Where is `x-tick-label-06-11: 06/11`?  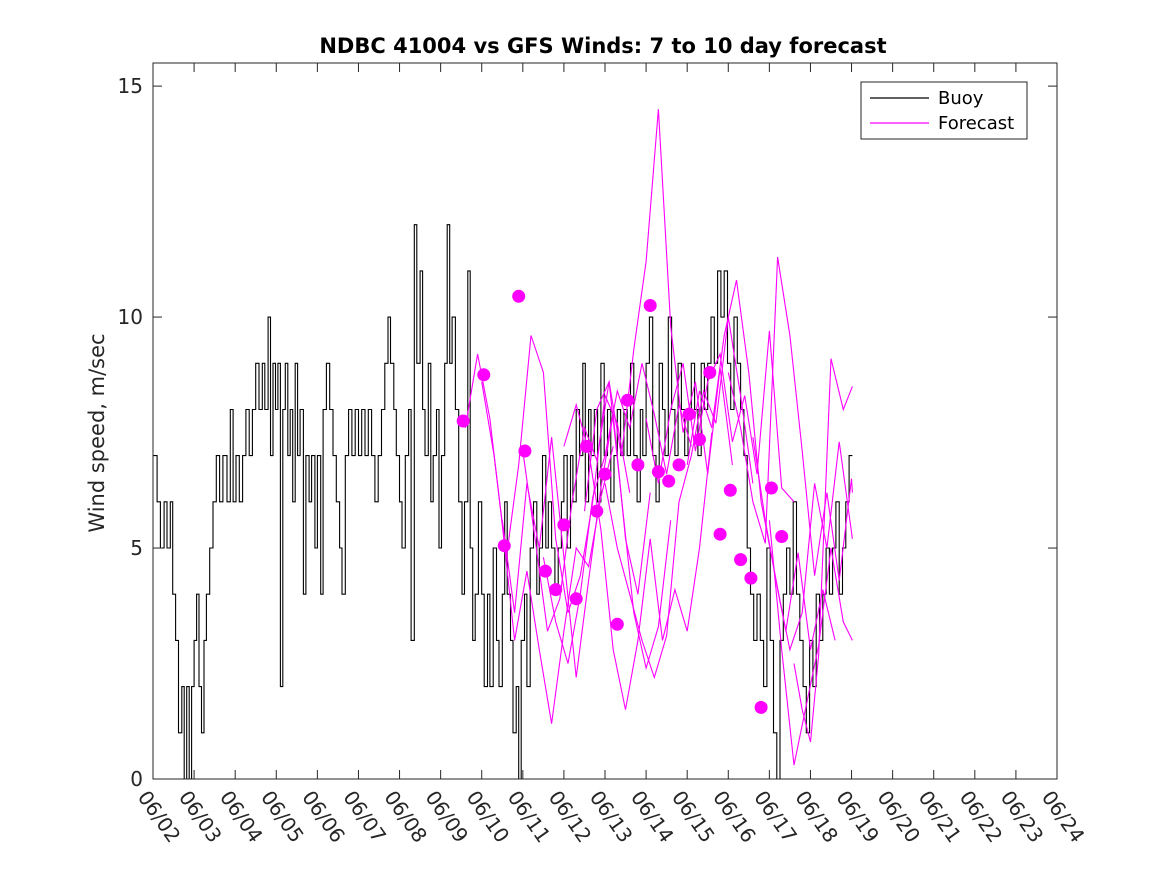
x-tick-label-06-11: 06/11 is located at coordinates (529, 816).